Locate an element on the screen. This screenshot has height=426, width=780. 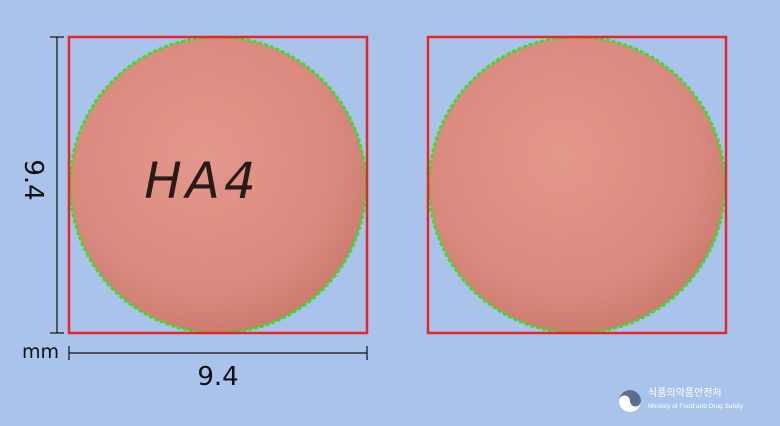
mfds-korean-name: 식품의약품안전처 is located at coordinates (685, 393).